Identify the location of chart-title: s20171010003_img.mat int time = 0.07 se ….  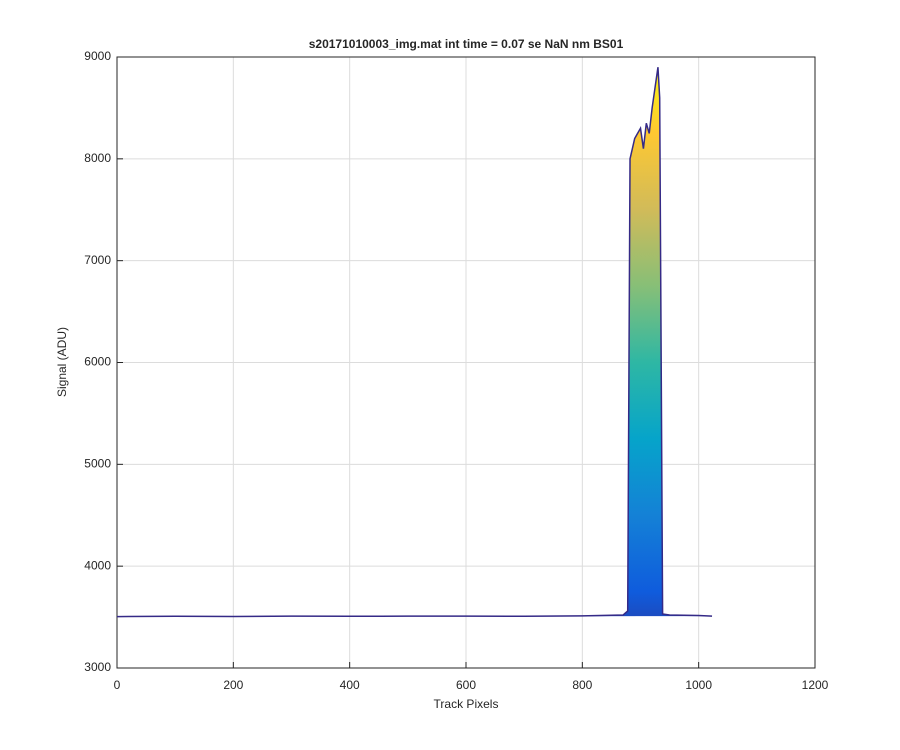
(466, 44).